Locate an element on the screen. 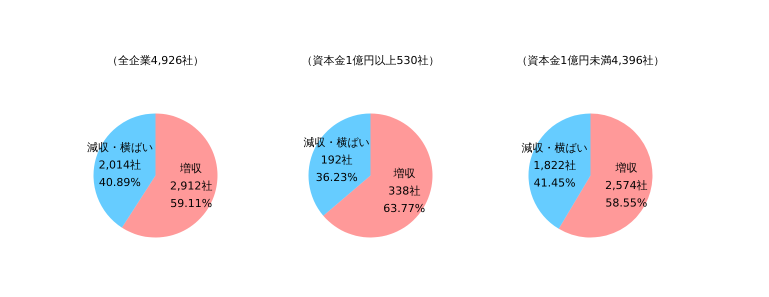 The width and height of the screenshot is (769, 297). data-label: 192社 36.23% is located at coordinates (337, 168).